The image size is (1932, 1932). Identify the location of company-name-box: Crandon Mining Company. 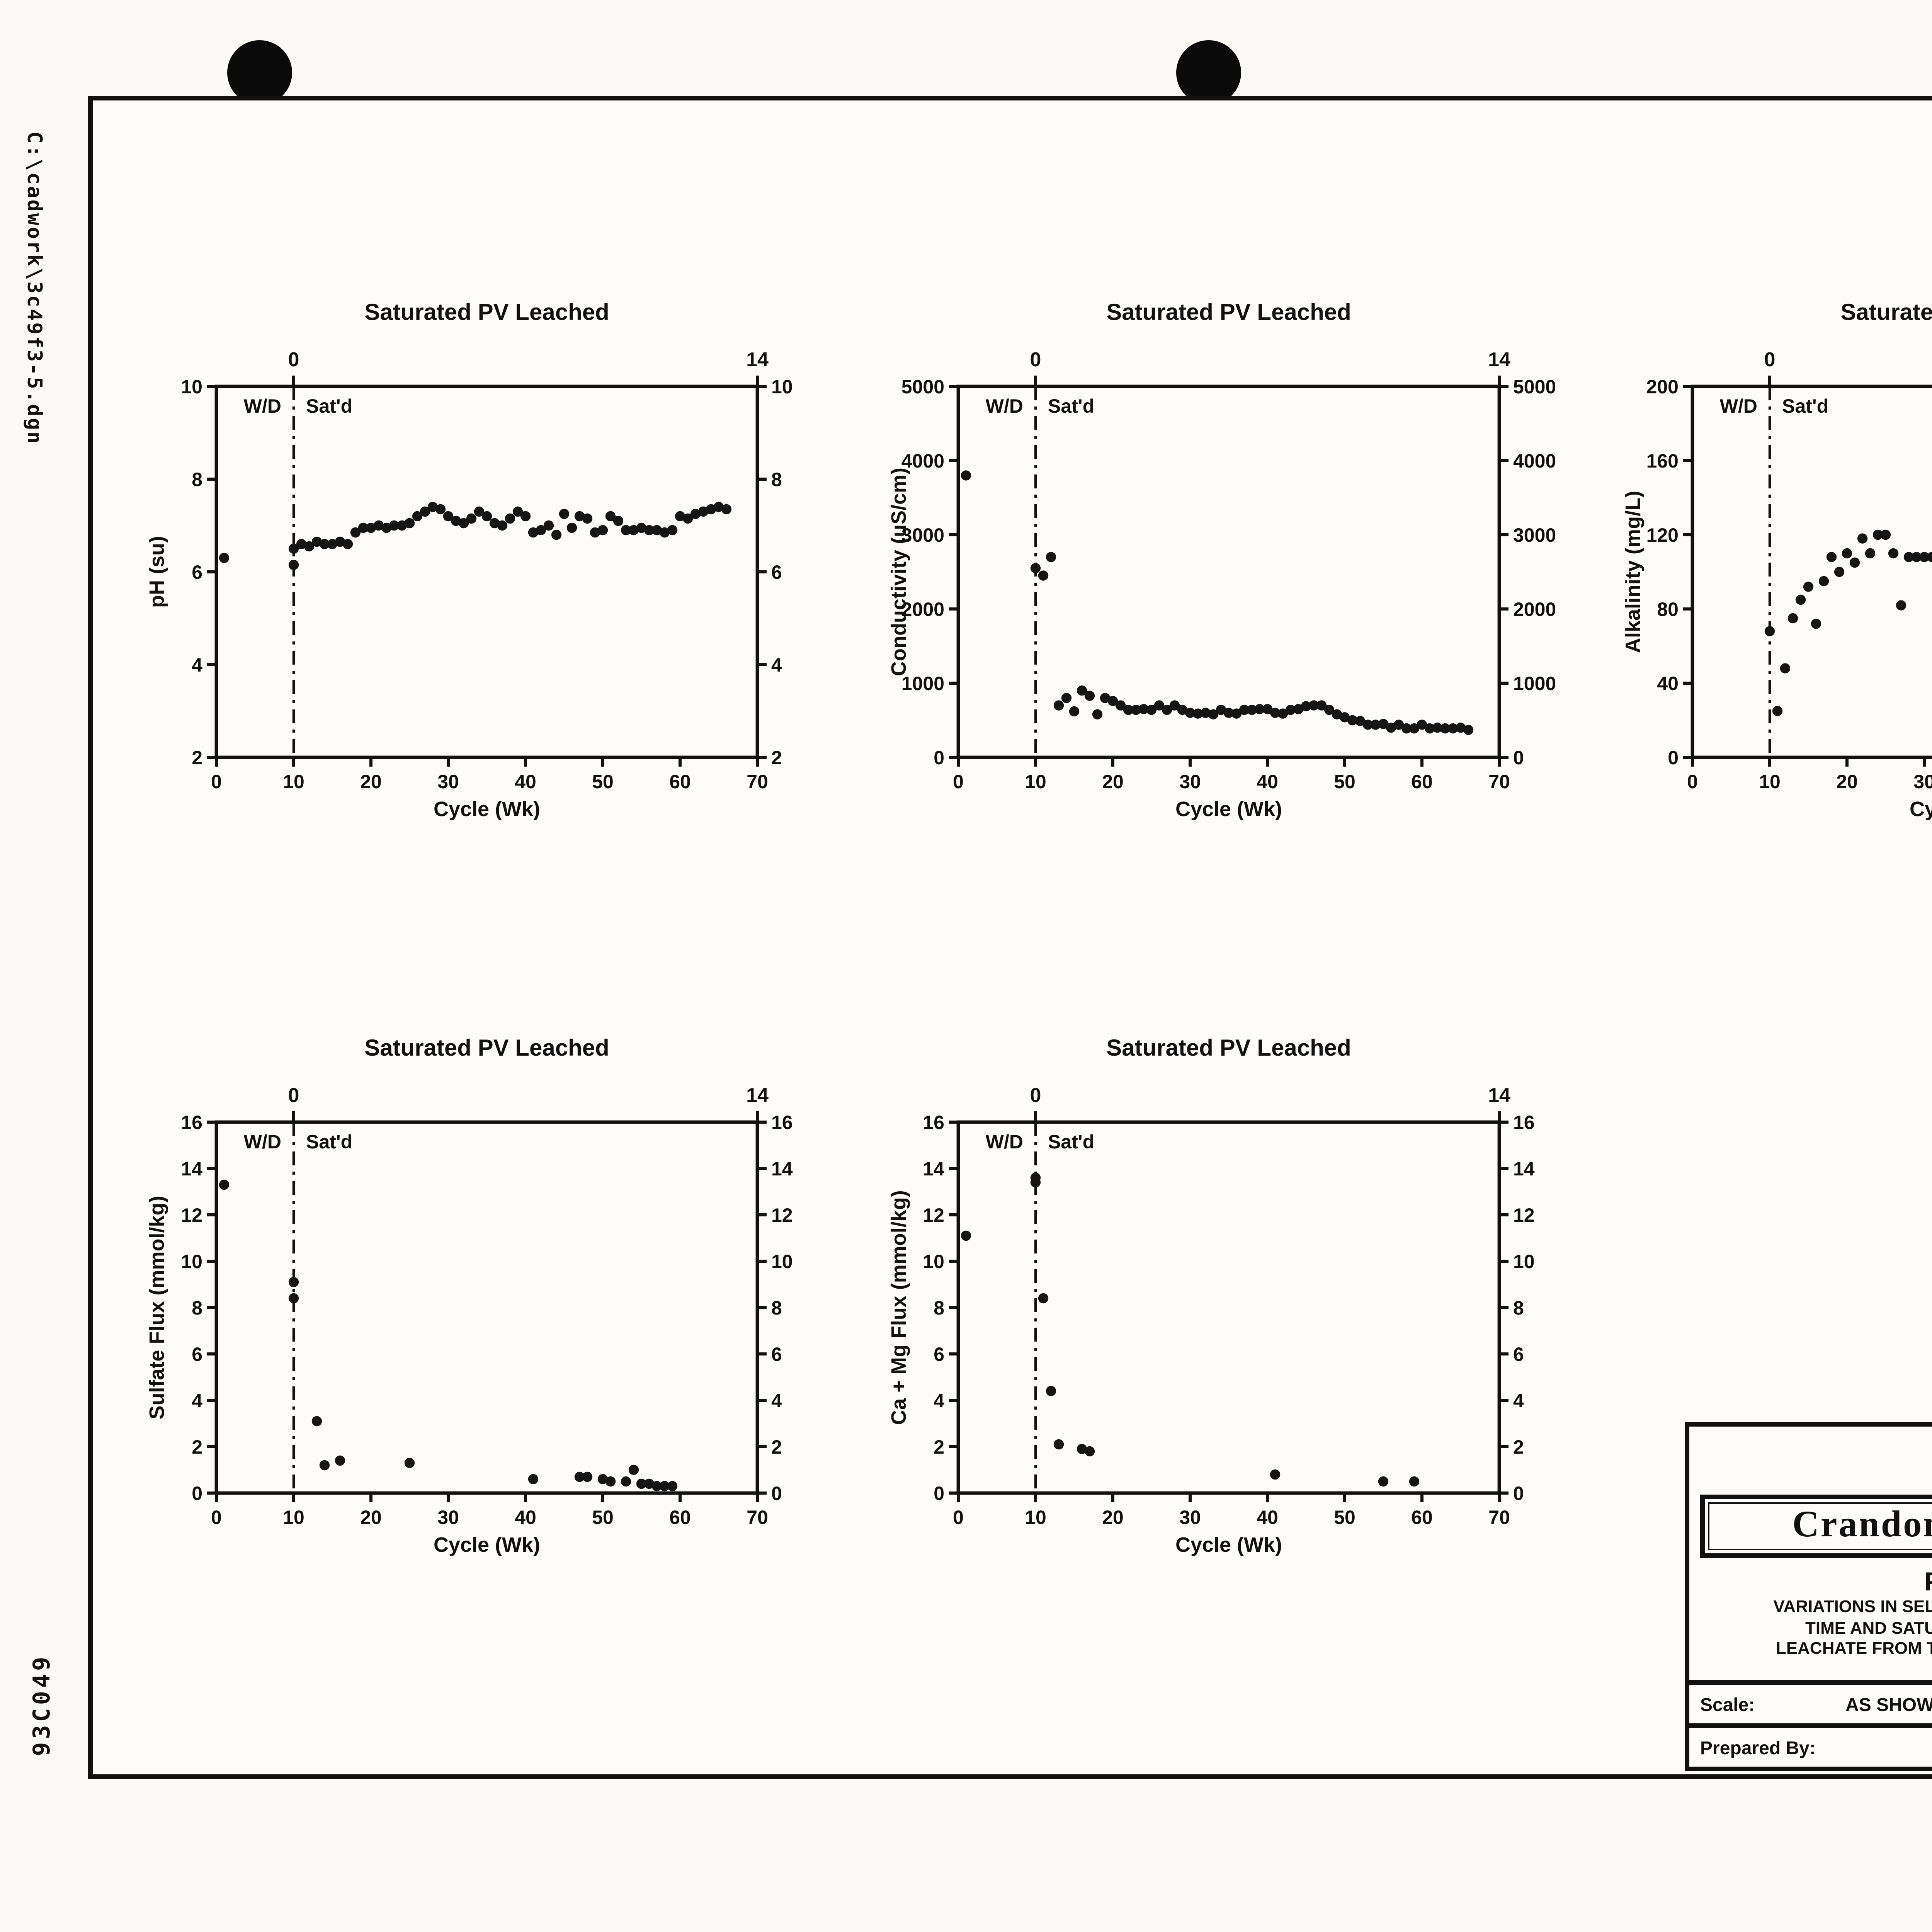
(1816, 1526).